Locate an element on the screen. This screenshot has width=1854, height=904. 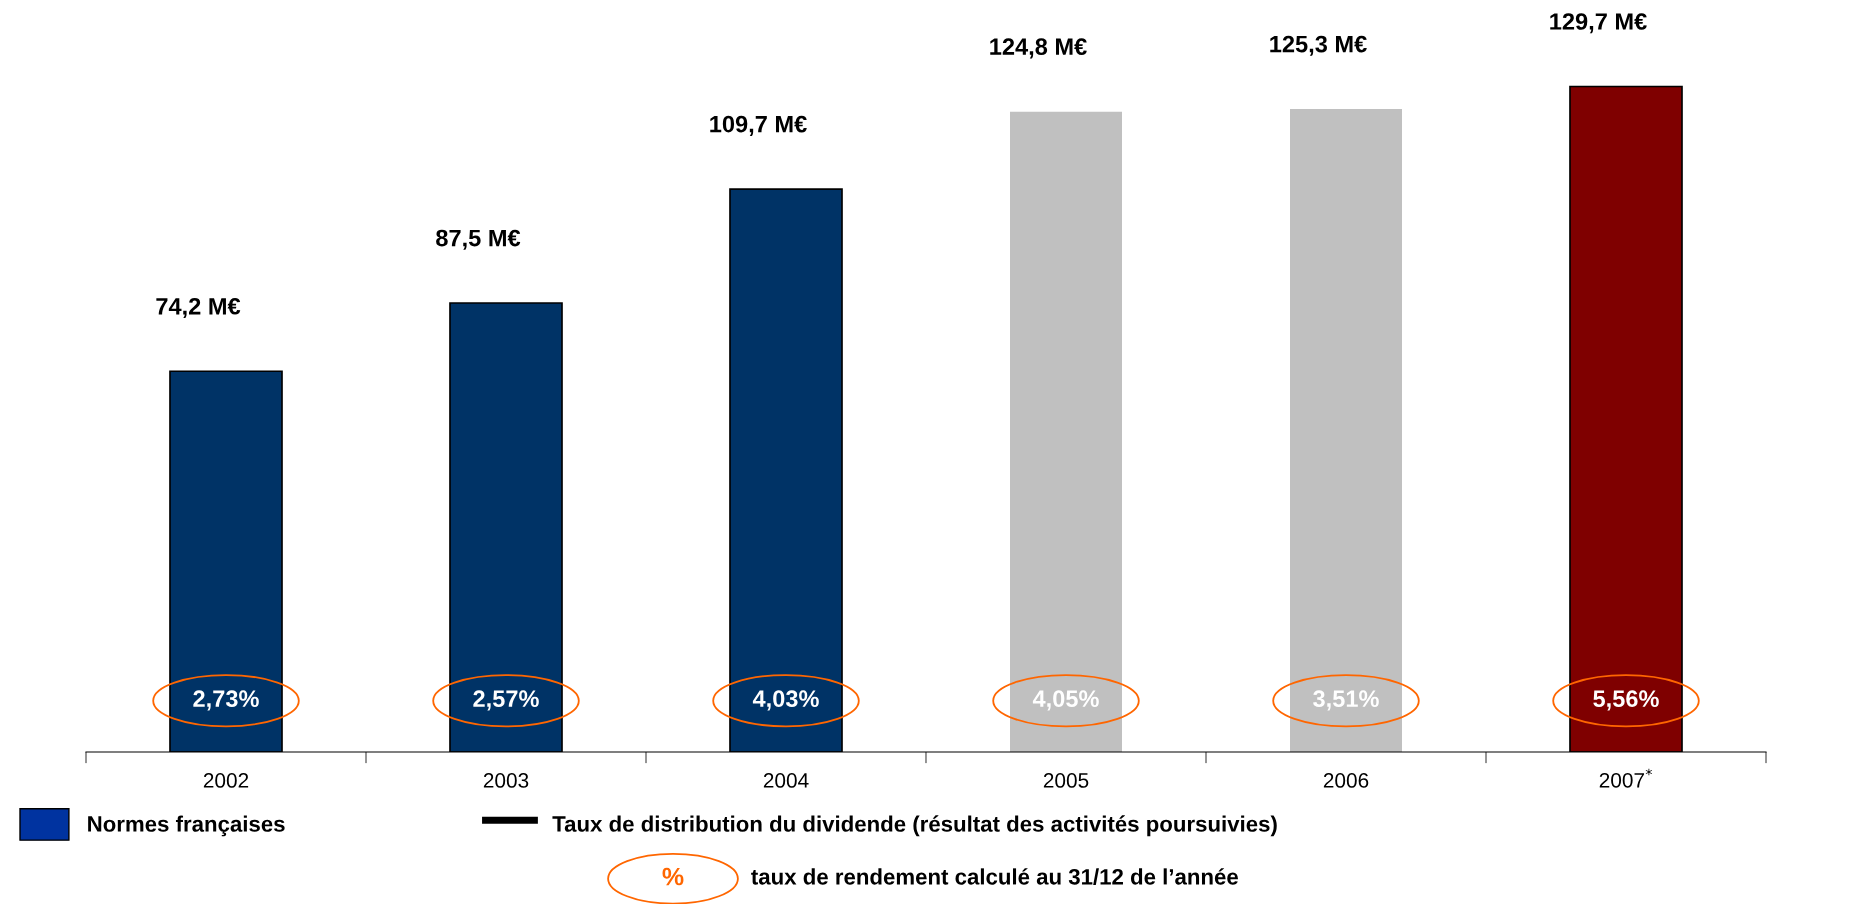
data-label: 129,7 M€ is located at coordinates (1598, 23).